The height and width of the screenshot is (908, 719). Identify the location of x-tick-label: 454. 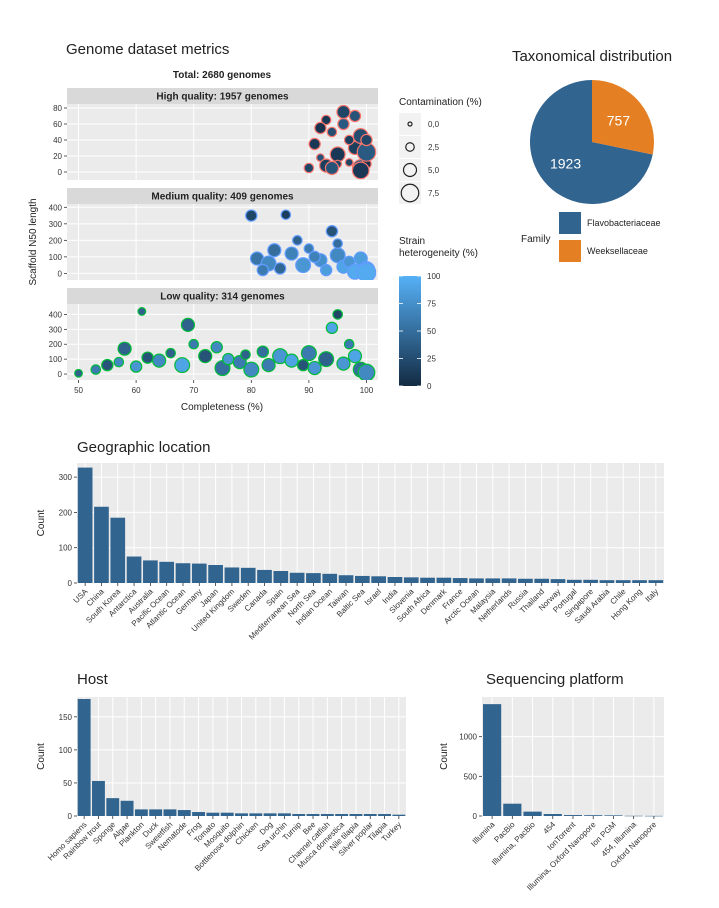
(549, 828).